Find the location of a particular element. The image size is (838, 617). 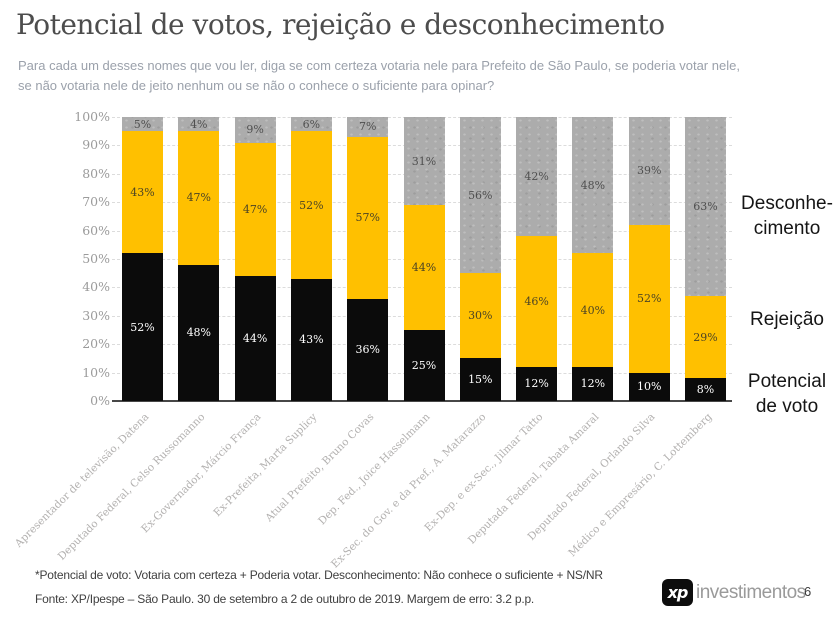

bar-column: 9% 47% 44% is located at coordinates (255, 259).